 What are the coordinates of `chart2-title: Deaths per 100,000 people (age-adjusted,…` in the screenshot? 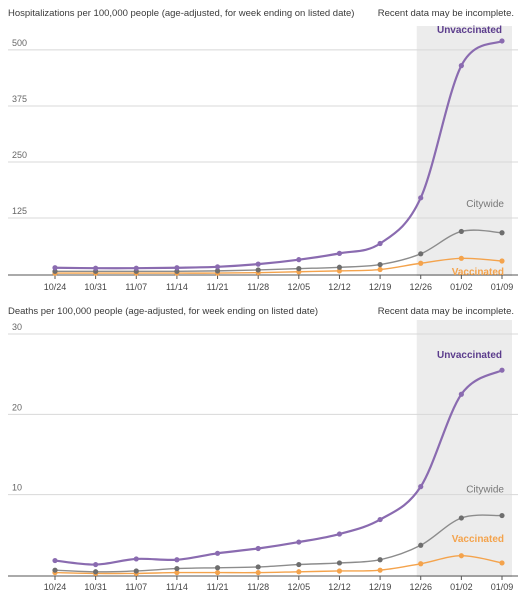 It's located at (163, 311).